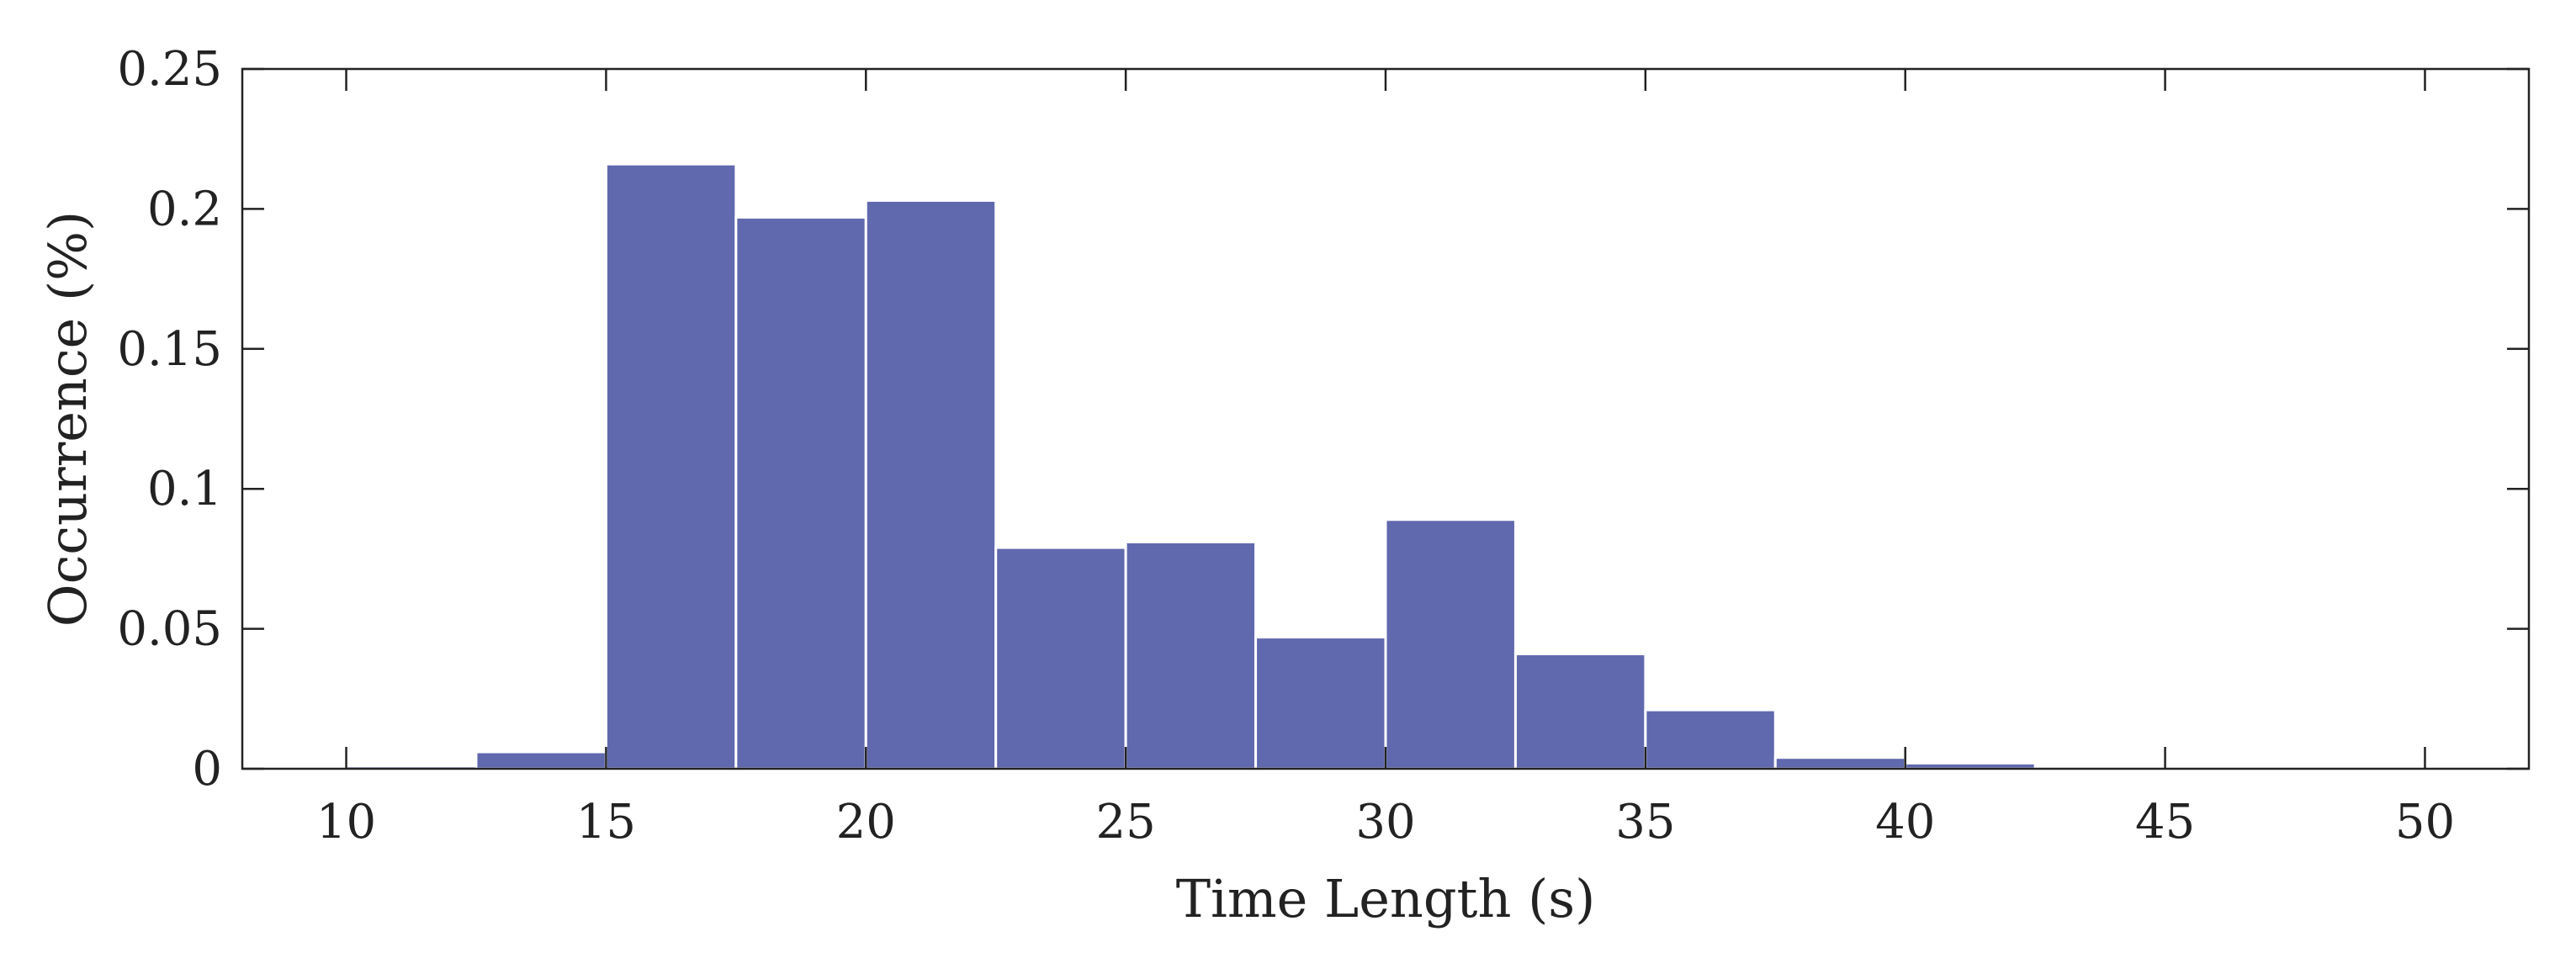 This screenshot has height=958, width=2576. I want to click on y-tick-label: 0, so click(207, 770).